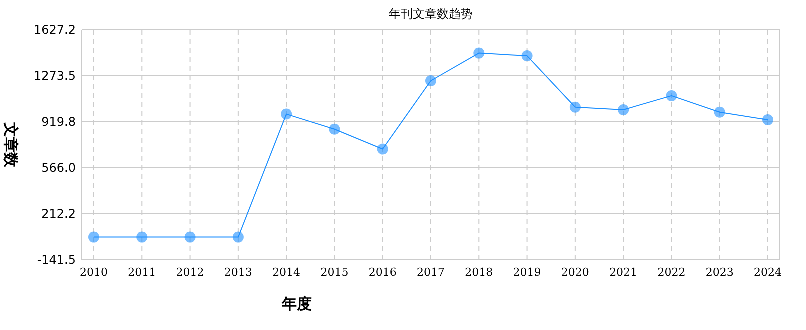  I want to click on y-tick-label: -141.5, so click(56, 260).